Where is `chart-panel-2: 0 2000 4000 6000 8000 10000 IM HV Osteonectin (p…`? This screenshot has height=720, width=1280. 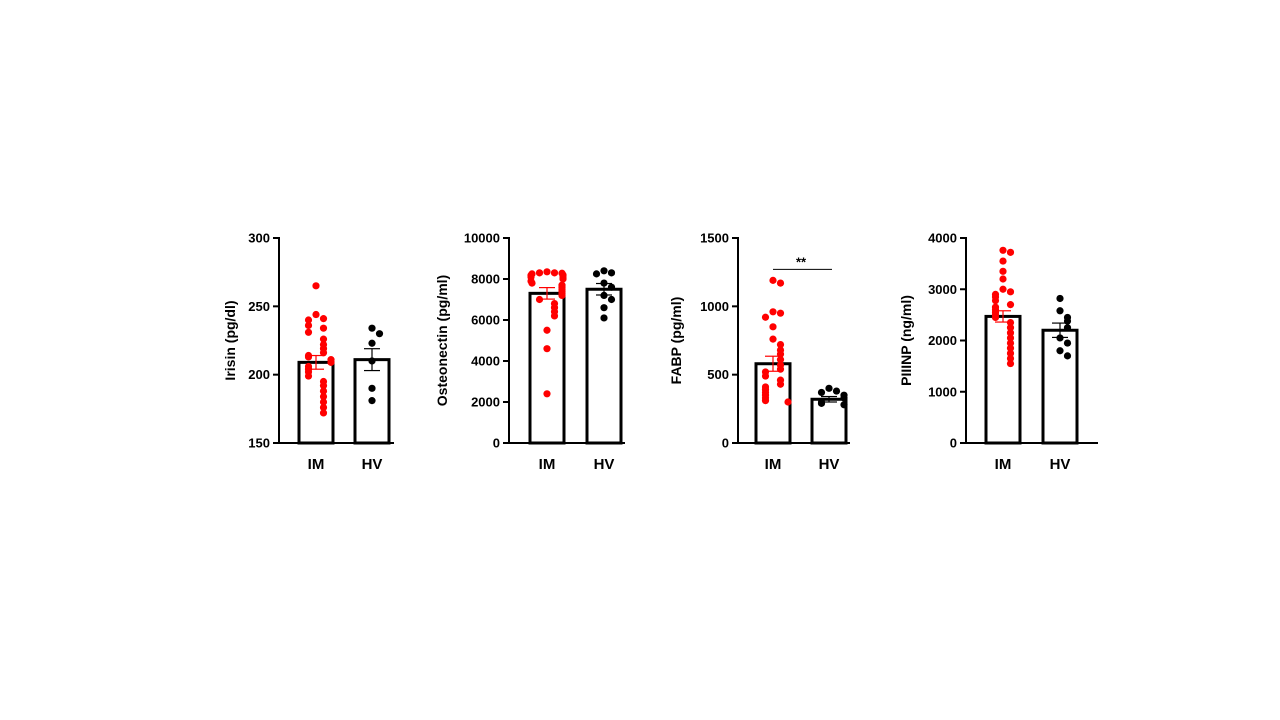
chart-panel-2: 0 2000 4000 6000 8000 10000 IM HV Osteonectin (p… is located at coordinates (529, 352).